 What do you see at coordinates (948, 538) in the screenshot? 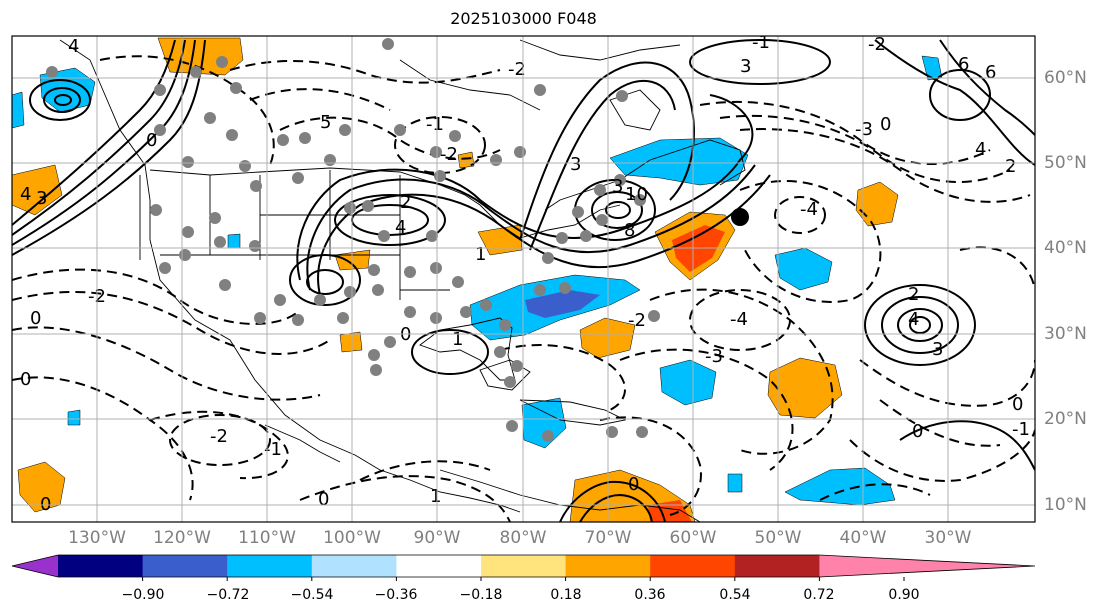
I see `longitude-label: 30°W` at bounding box center [948, 538].